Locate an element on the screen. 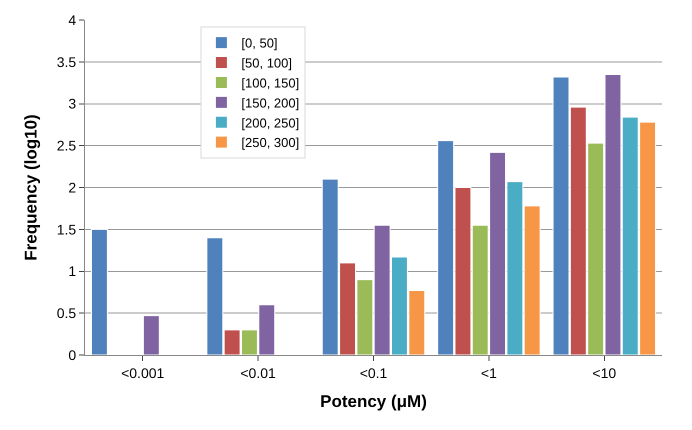 This screenshot has width=692, height=430. y-tick-label: 2 is located at coordinates (72, 187).